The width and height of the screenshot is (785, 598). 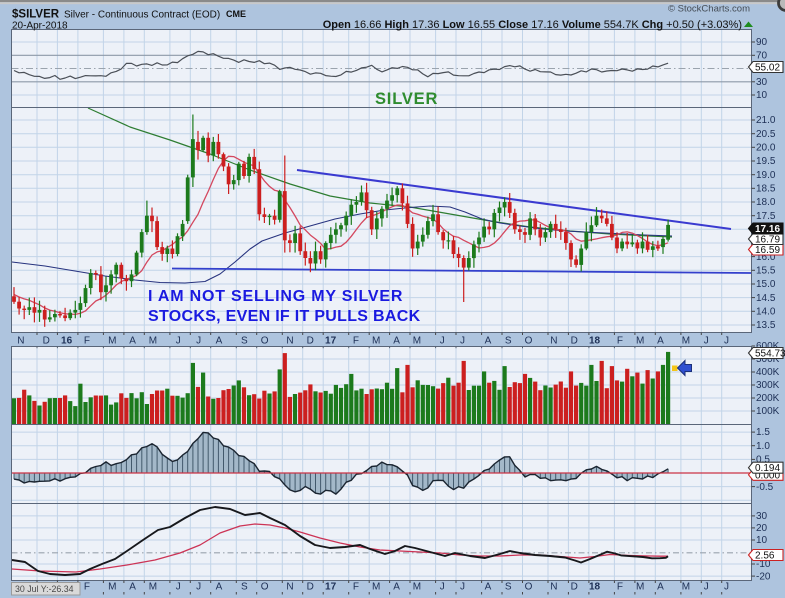 What do you see at coordinates (236, 14) in the screenshot?
I see `svg-text: CME` at bounding box center [236, 14].